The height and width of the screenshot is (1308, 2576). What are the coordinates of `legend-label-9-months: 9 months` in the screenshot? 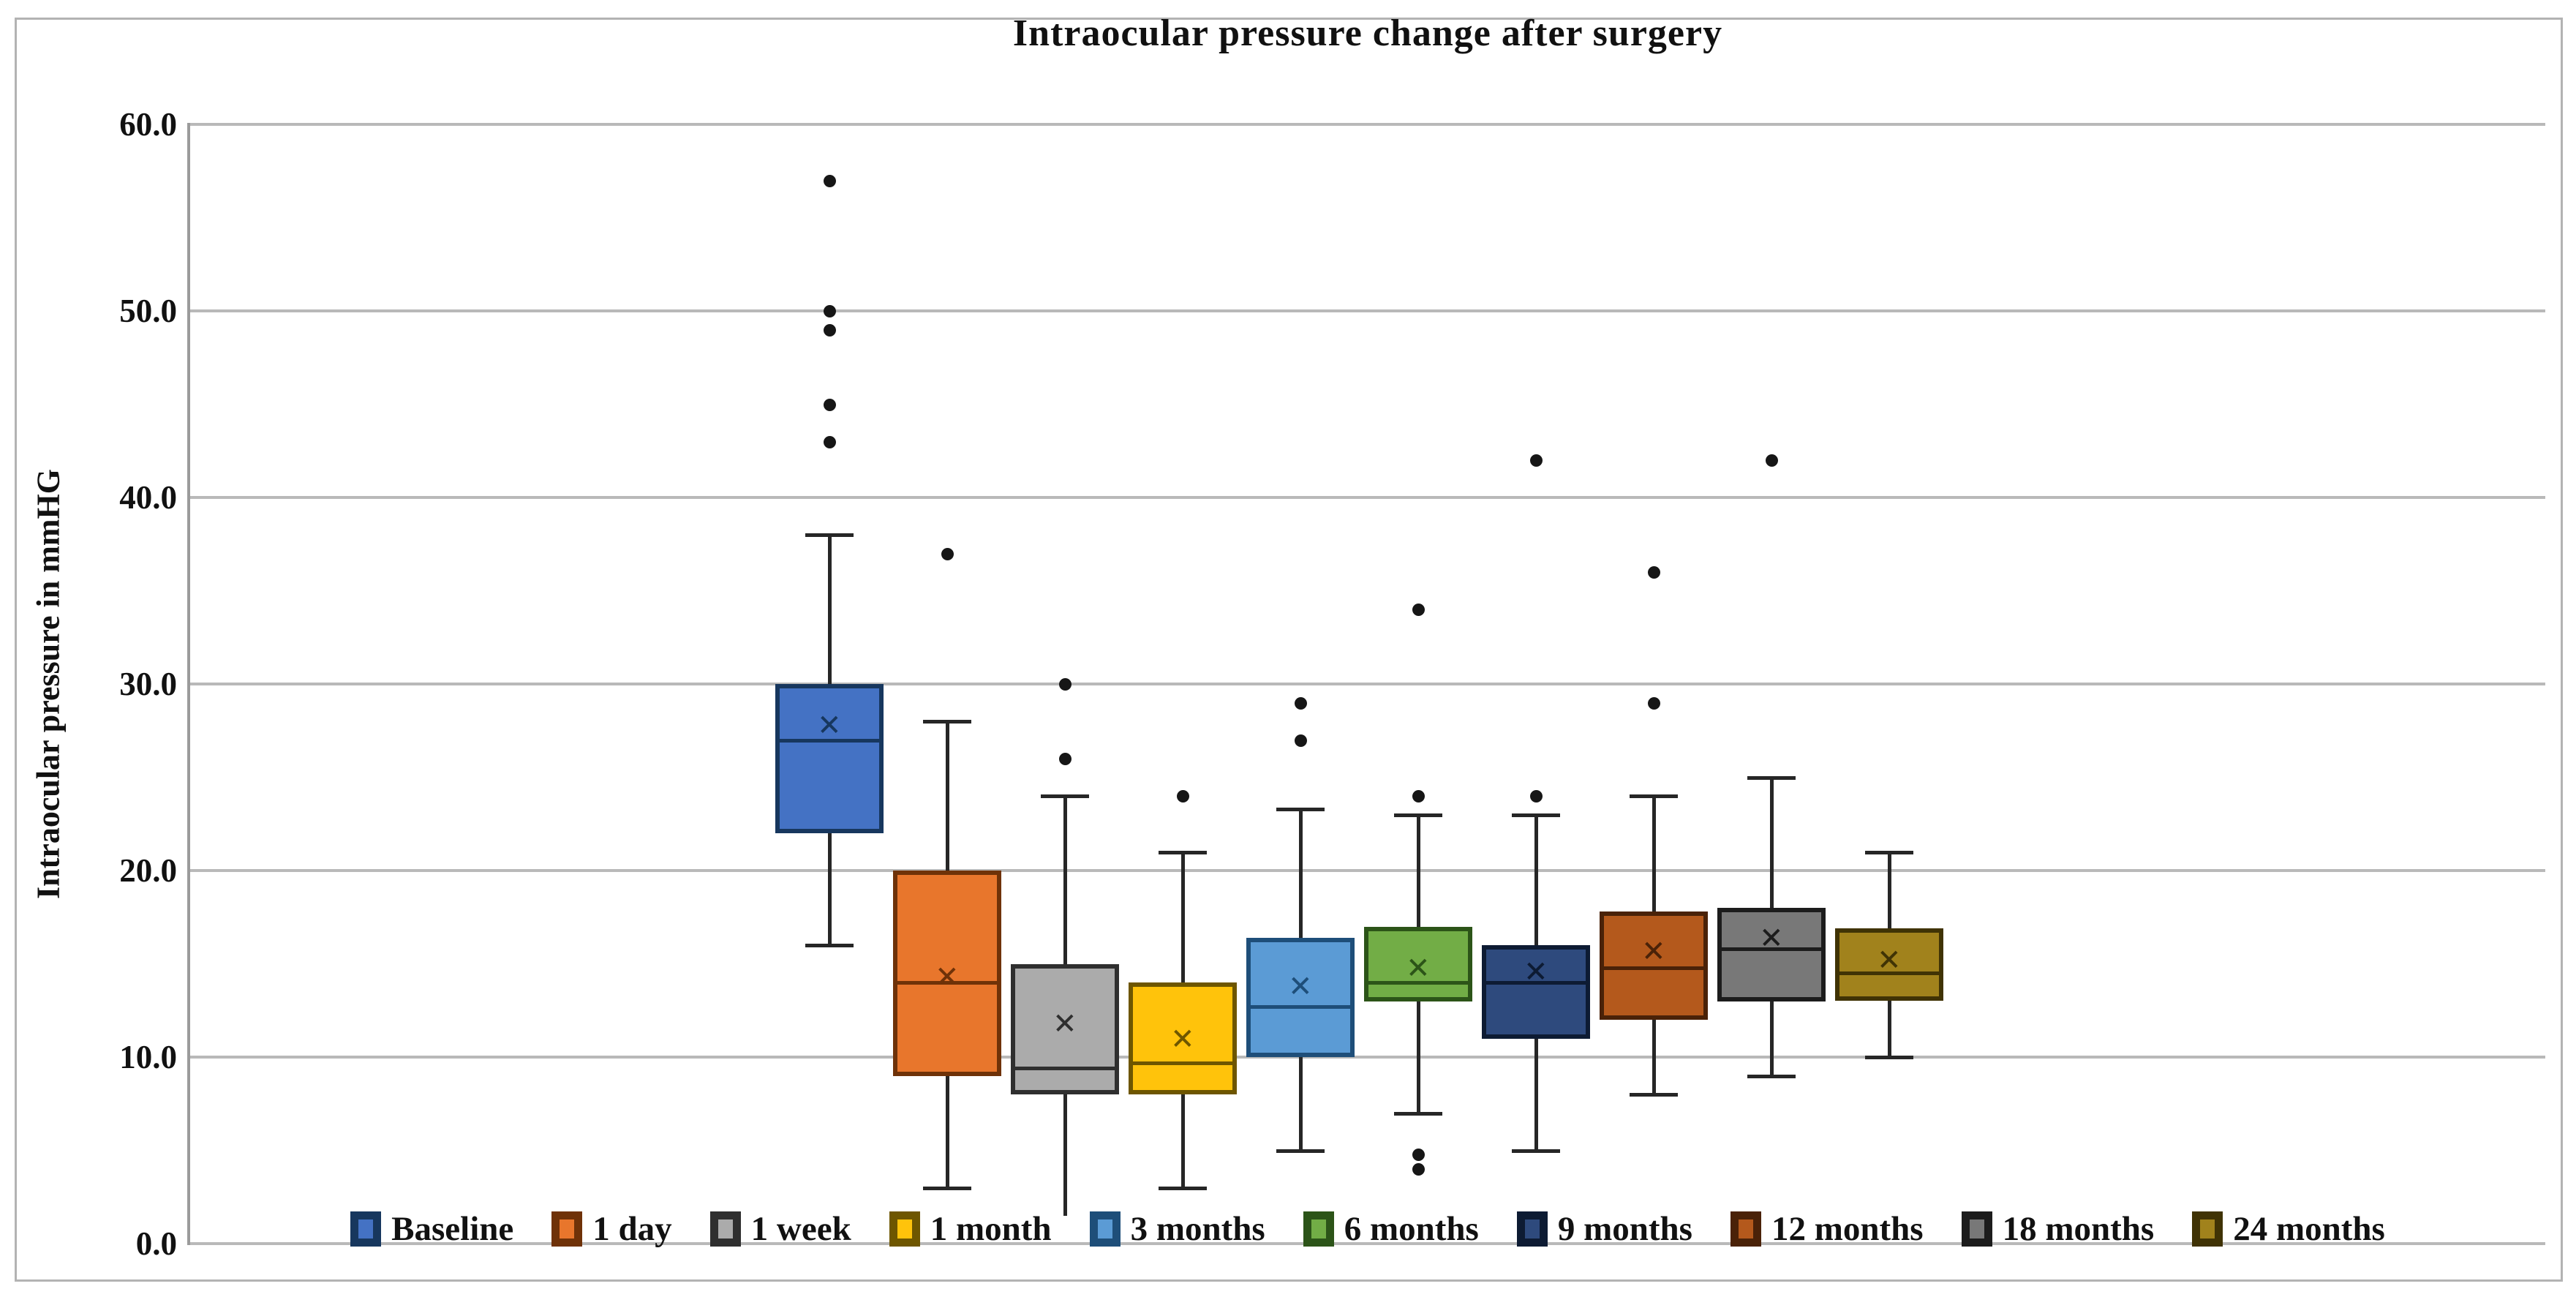 It's located at (1624, 1229).